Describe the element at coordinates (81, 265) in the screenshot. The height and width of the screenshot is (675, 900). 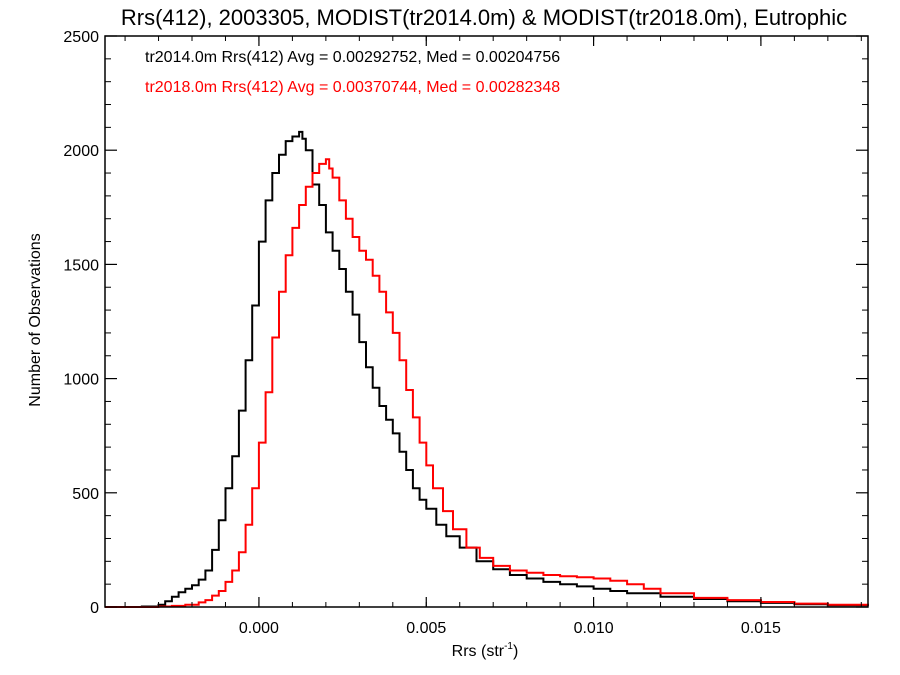
I see `y-tick-label: 1500` at that location.